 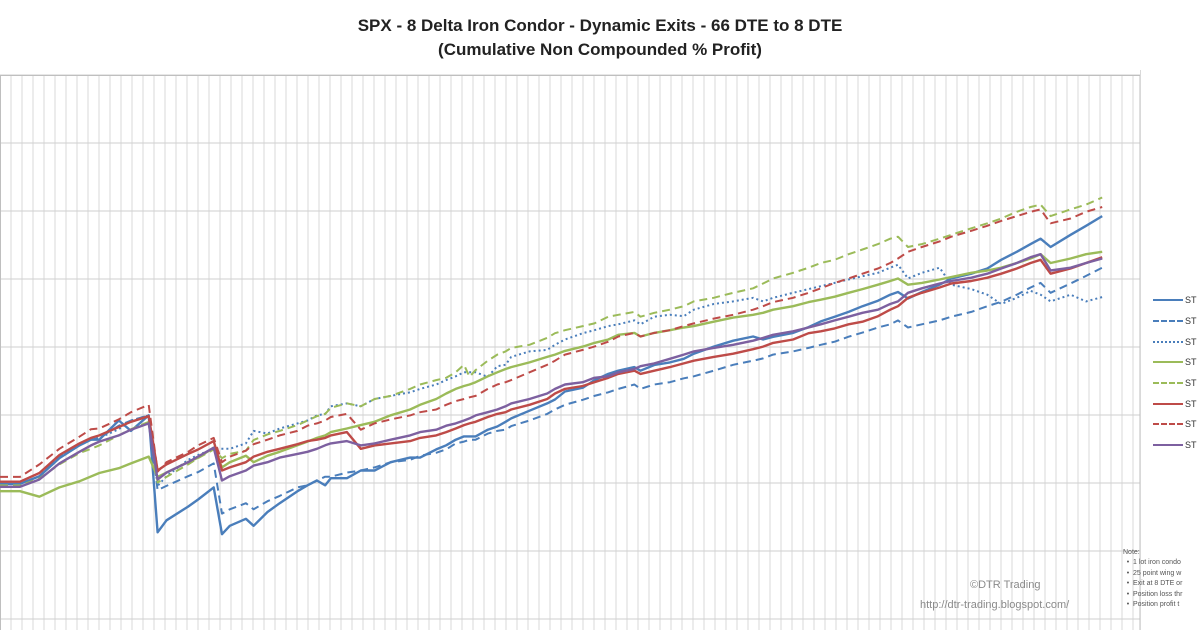 I want to click on blog-url: http://dtr-trading.blogspot.com/, so click(x=995, y=605).